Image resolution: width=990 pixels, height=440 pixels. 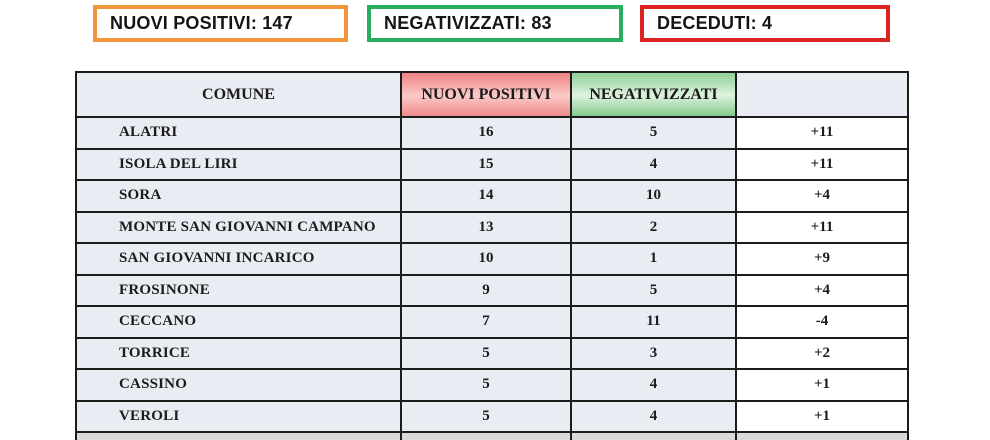 I want to click on table-header-row: COMUNE NUOVI POSITIVI NEGATIVIZZATI, so click(x=492, y=94).